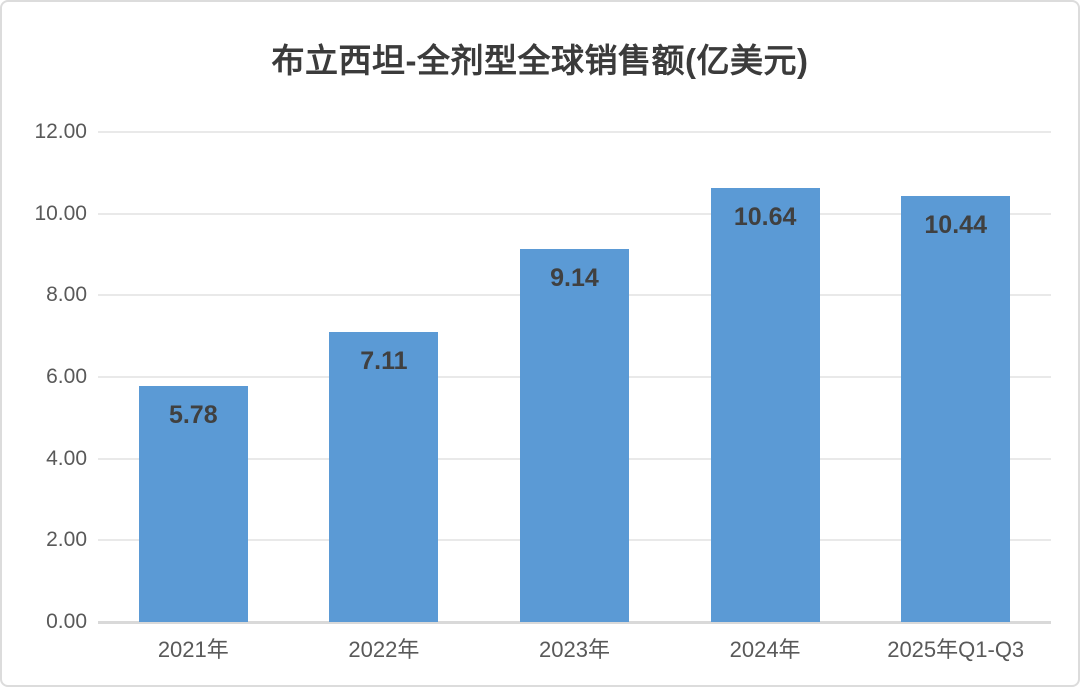 This screenshot has height=687, width=1080. What do you see at coordinates (66, 621) in the screenshot?
I see `y-axis-tick-label: 0.00` at bounding box center [66, 621].